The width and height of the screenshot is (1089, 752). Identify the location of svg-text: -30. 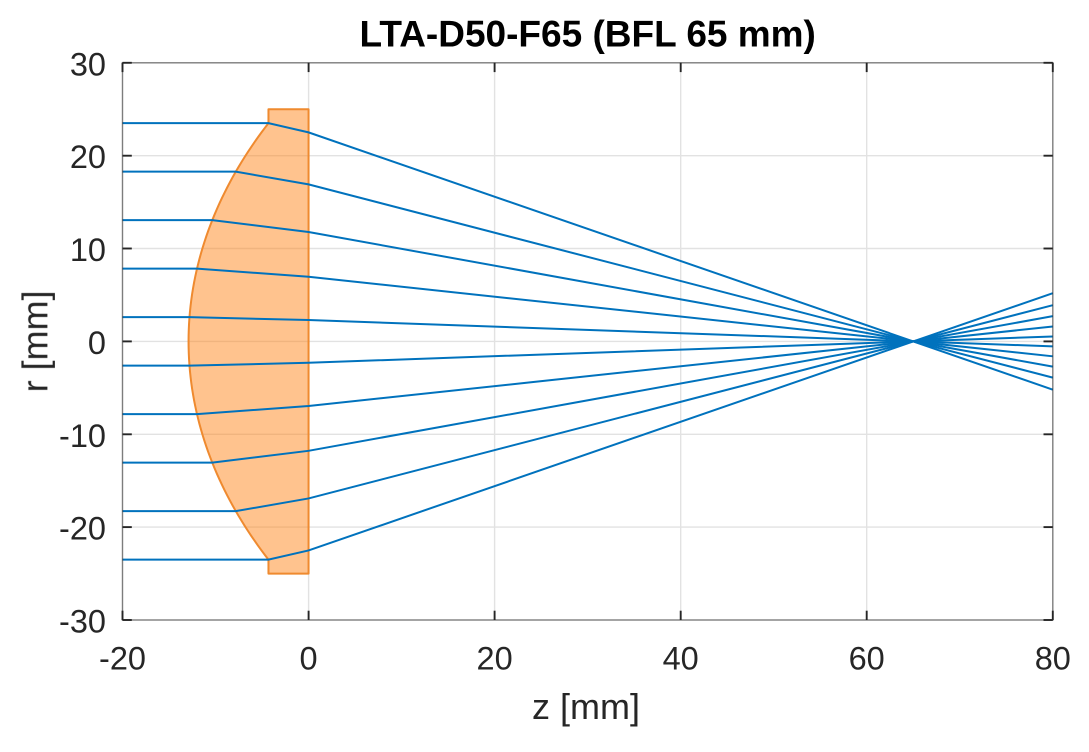
(82, 622).